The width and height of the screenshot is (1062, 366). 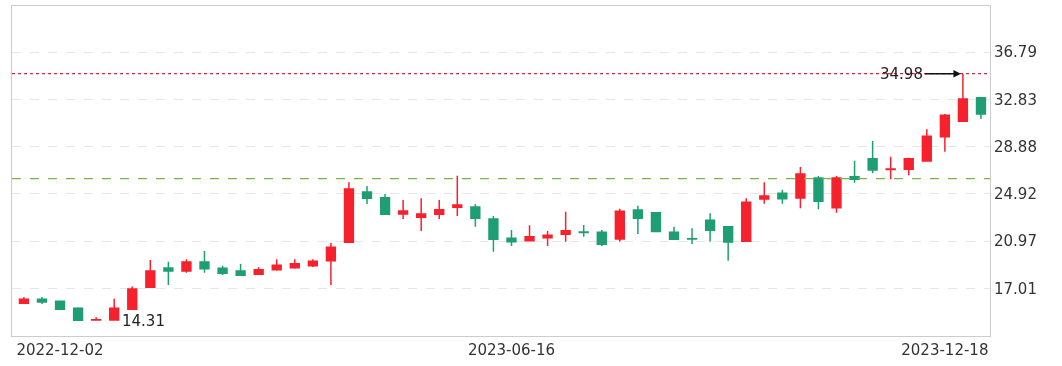 What do you see at coordinates (1015, 99) in the screenshot?
I see `y-tick-label: 32.83` at bounding box center [1015, 99].